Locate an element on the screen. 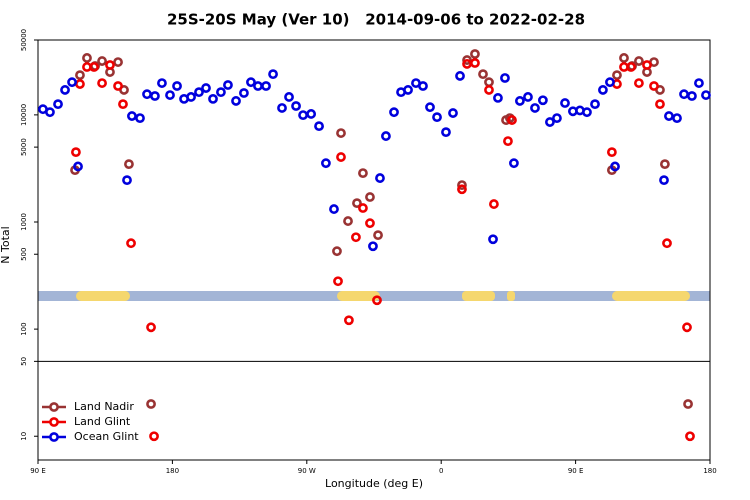 The height and width of the screenshot is (500, 750). y-tick-label: 500 is located at coordinates (24, 254).